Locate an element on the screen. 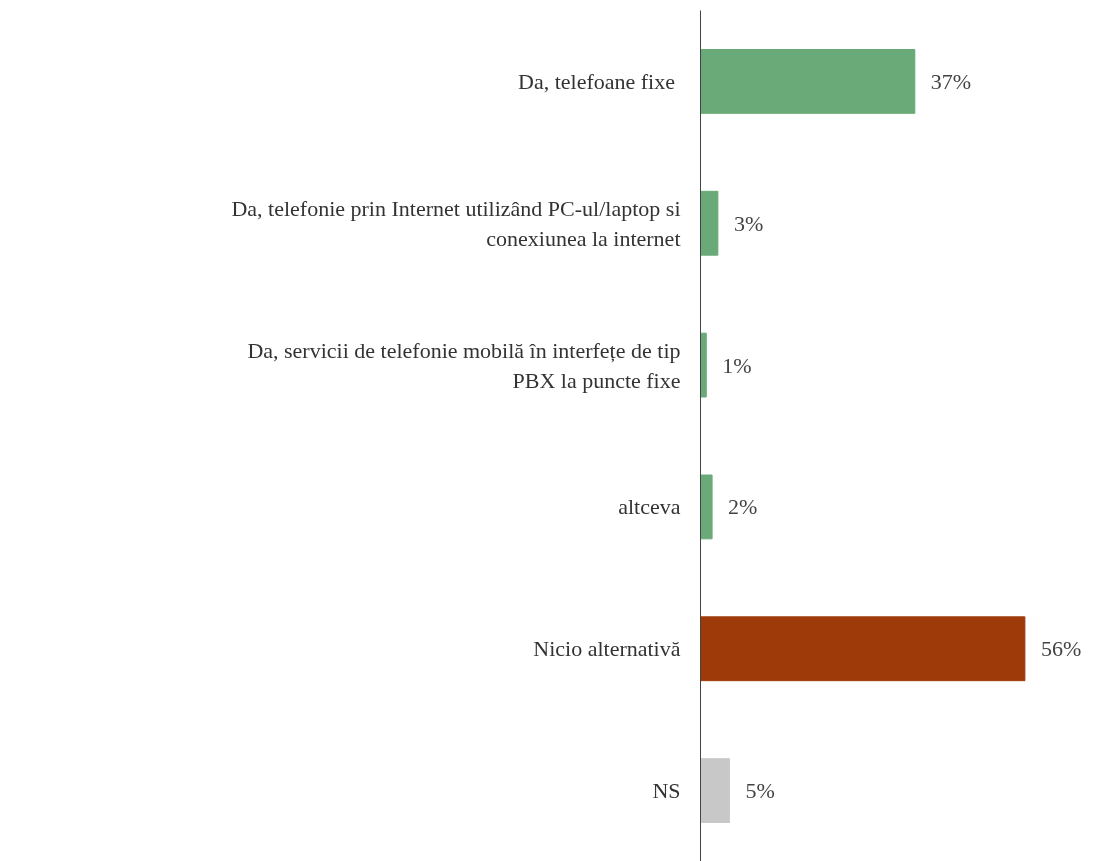 The image size is (1099, 861). data-label: 5% is located at coordinates (760, 791).